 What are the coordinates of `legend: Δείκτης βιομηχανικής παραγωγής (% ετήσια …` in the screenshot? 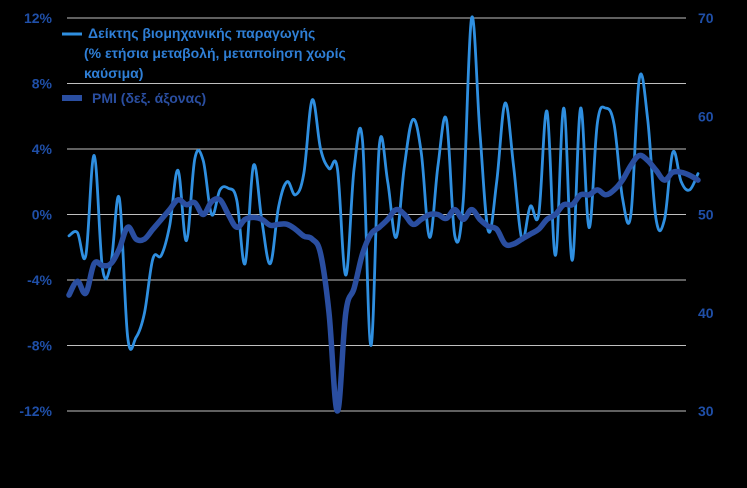 It's located at (204, 65).